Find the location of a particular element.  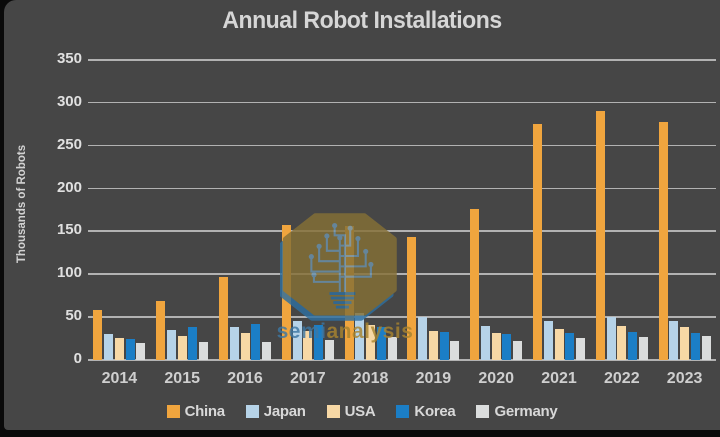

bar-usa-2019 is located at coordinates (433, 345).